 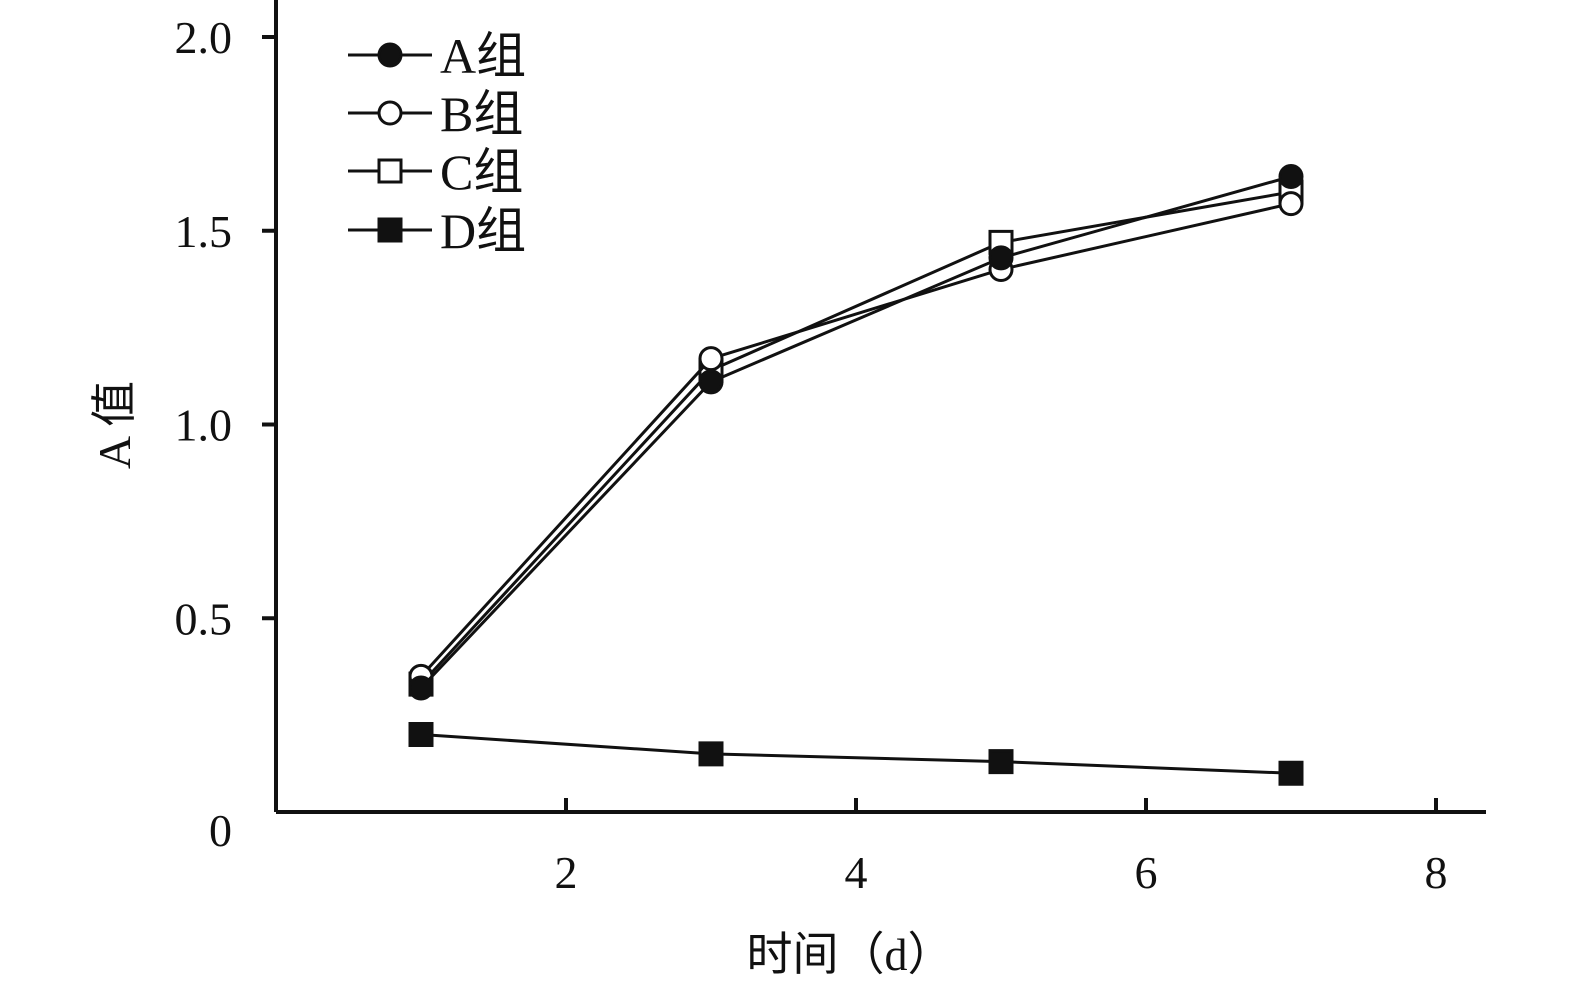 What do you see at coordinates (1146, 872) in the screenshot?
I see `x-tick-label: 6` at bounding box center [1146, 872].